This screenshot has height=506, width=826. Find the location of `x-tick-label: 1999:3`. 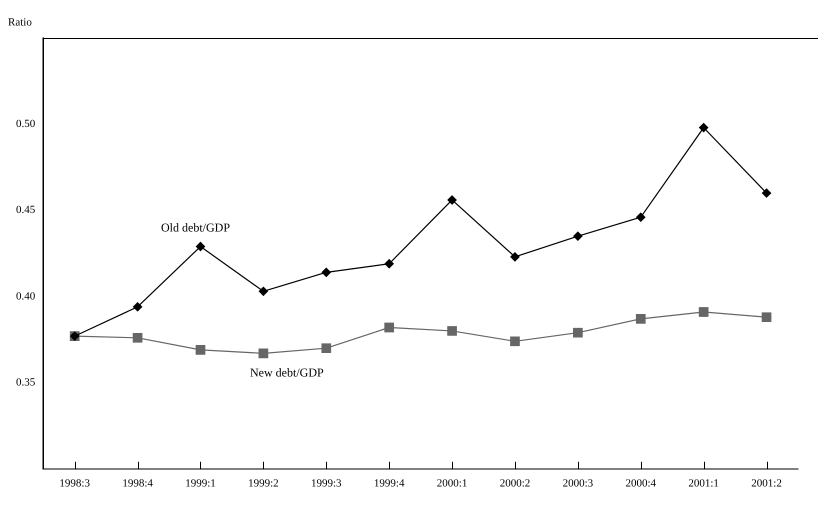

x-tick-label: 1999:3 is located at coordinates (326, 483).